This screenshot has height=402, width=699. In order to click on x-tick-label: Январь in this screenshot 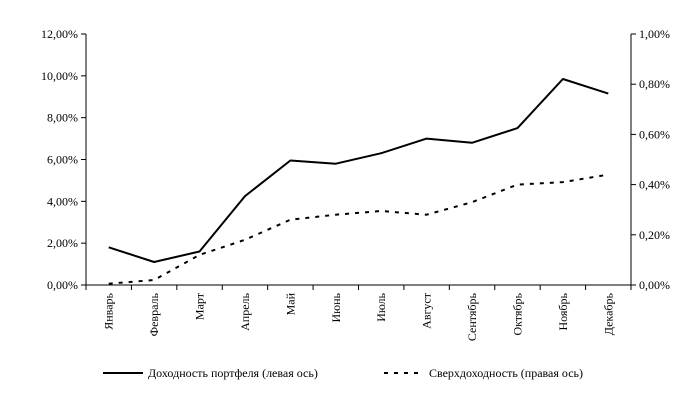, I will do `click(109, 310)`.